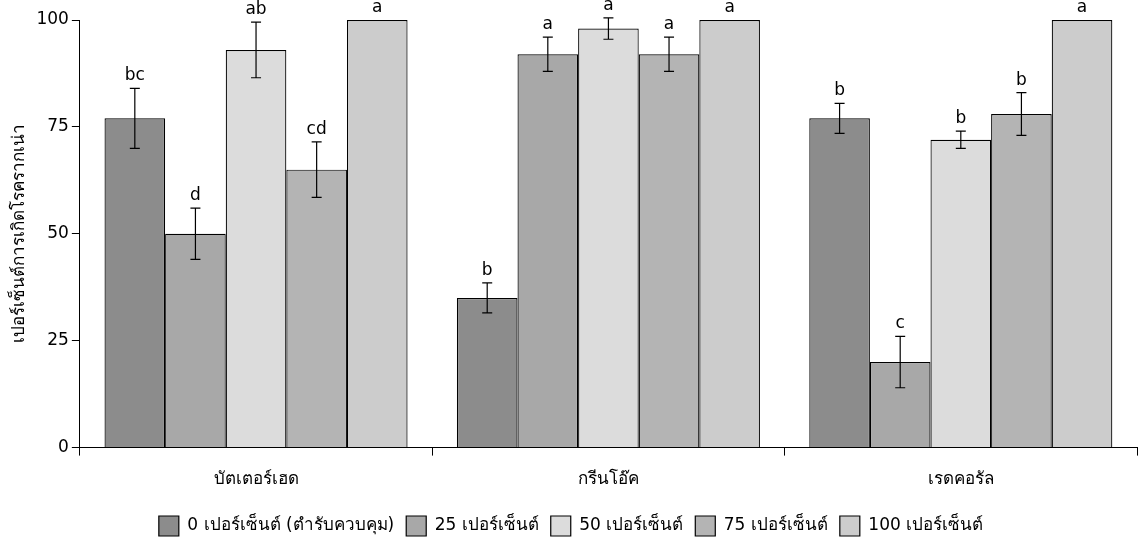  I want to click on x-tick-label: กรีนโอ๊ค, so click(608, 478).